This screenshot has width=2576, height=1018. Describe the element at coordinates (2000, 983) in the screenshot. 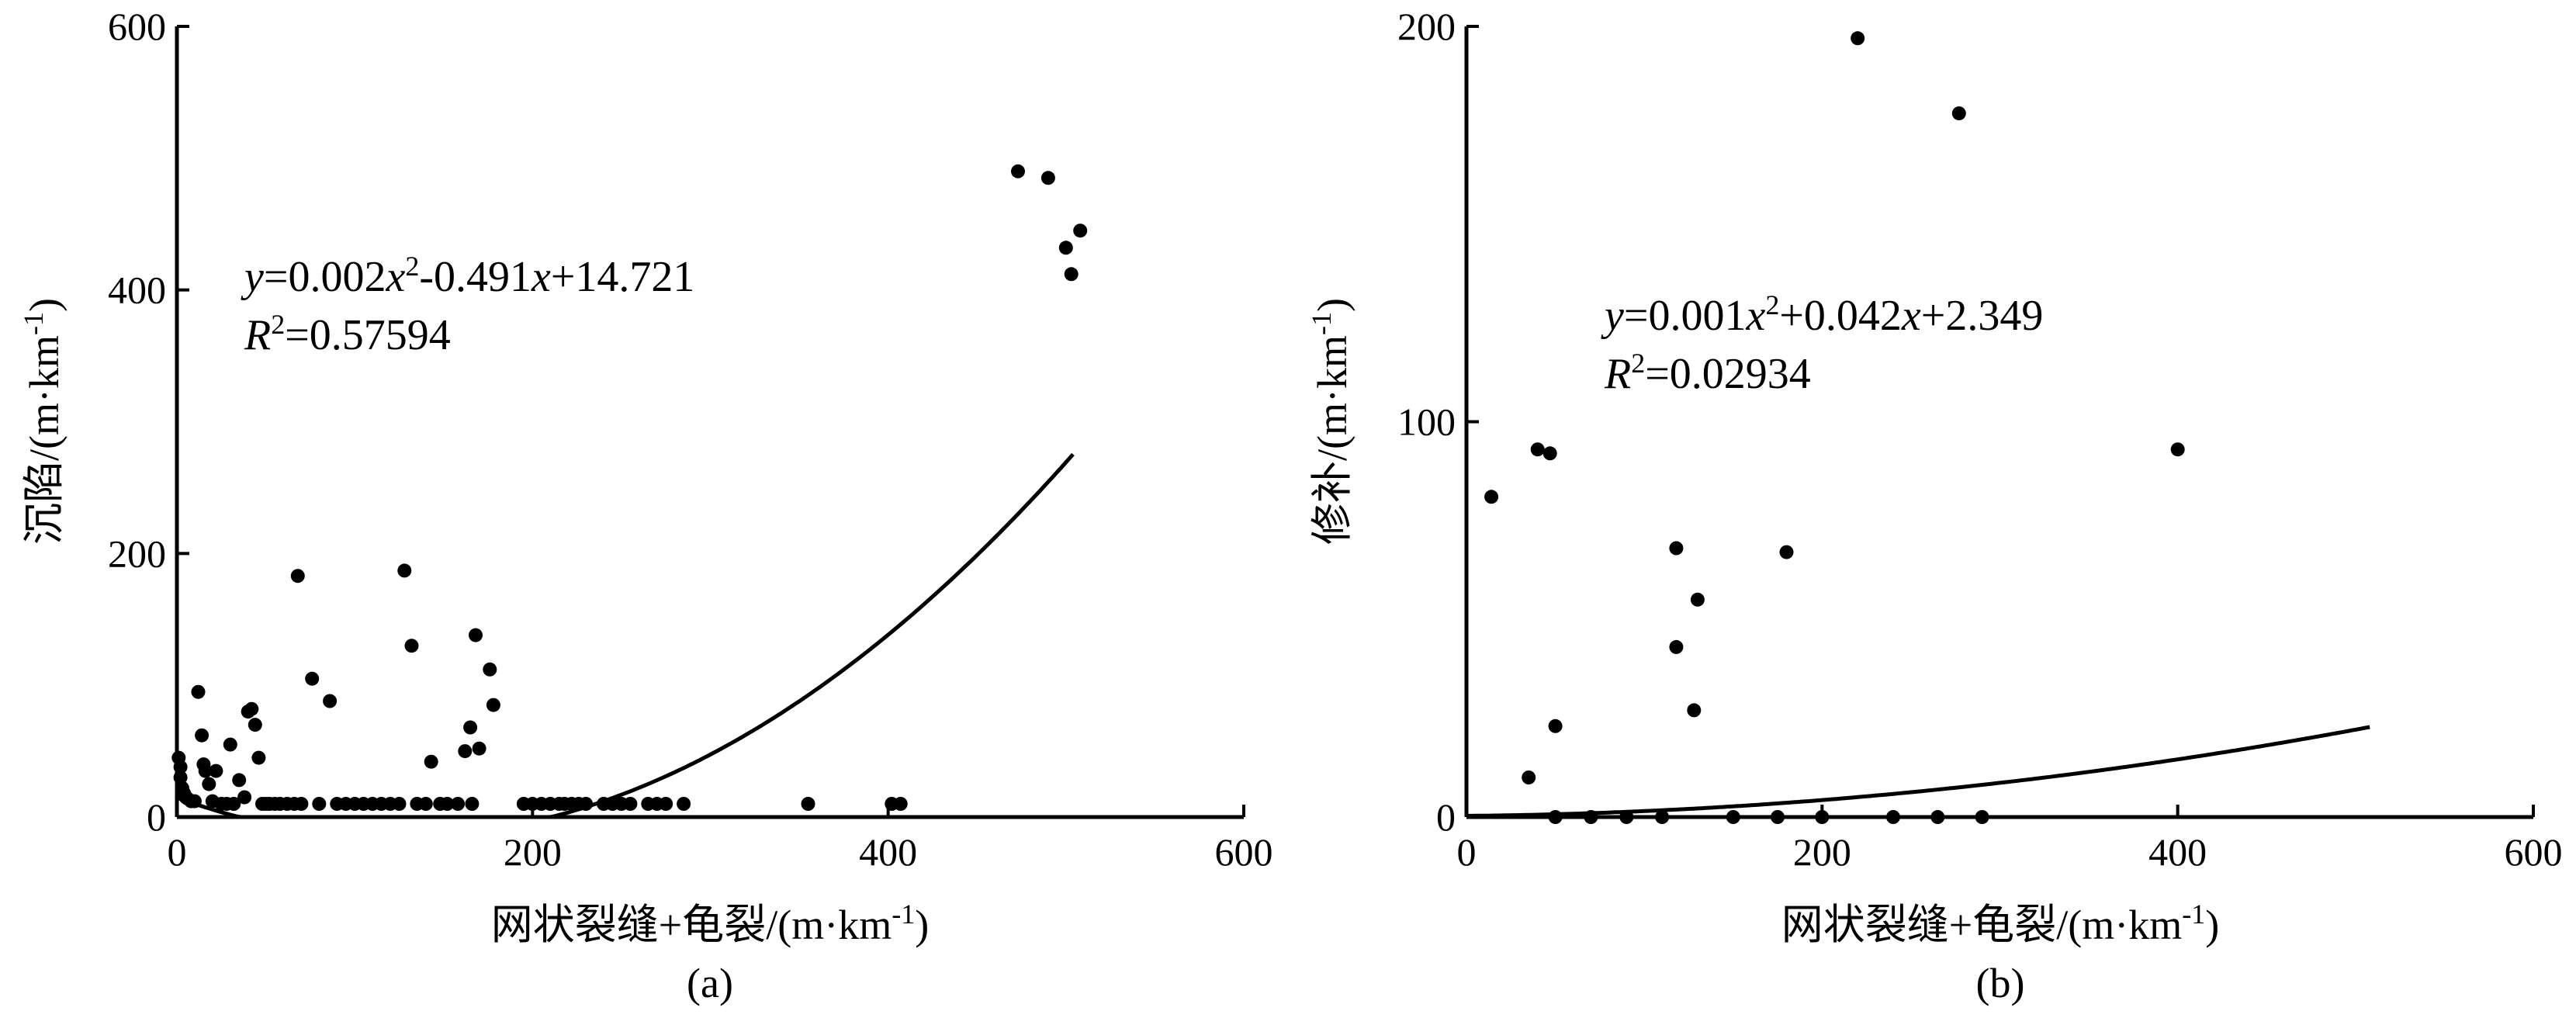

I see `panel-label-b: (b)` at that location.